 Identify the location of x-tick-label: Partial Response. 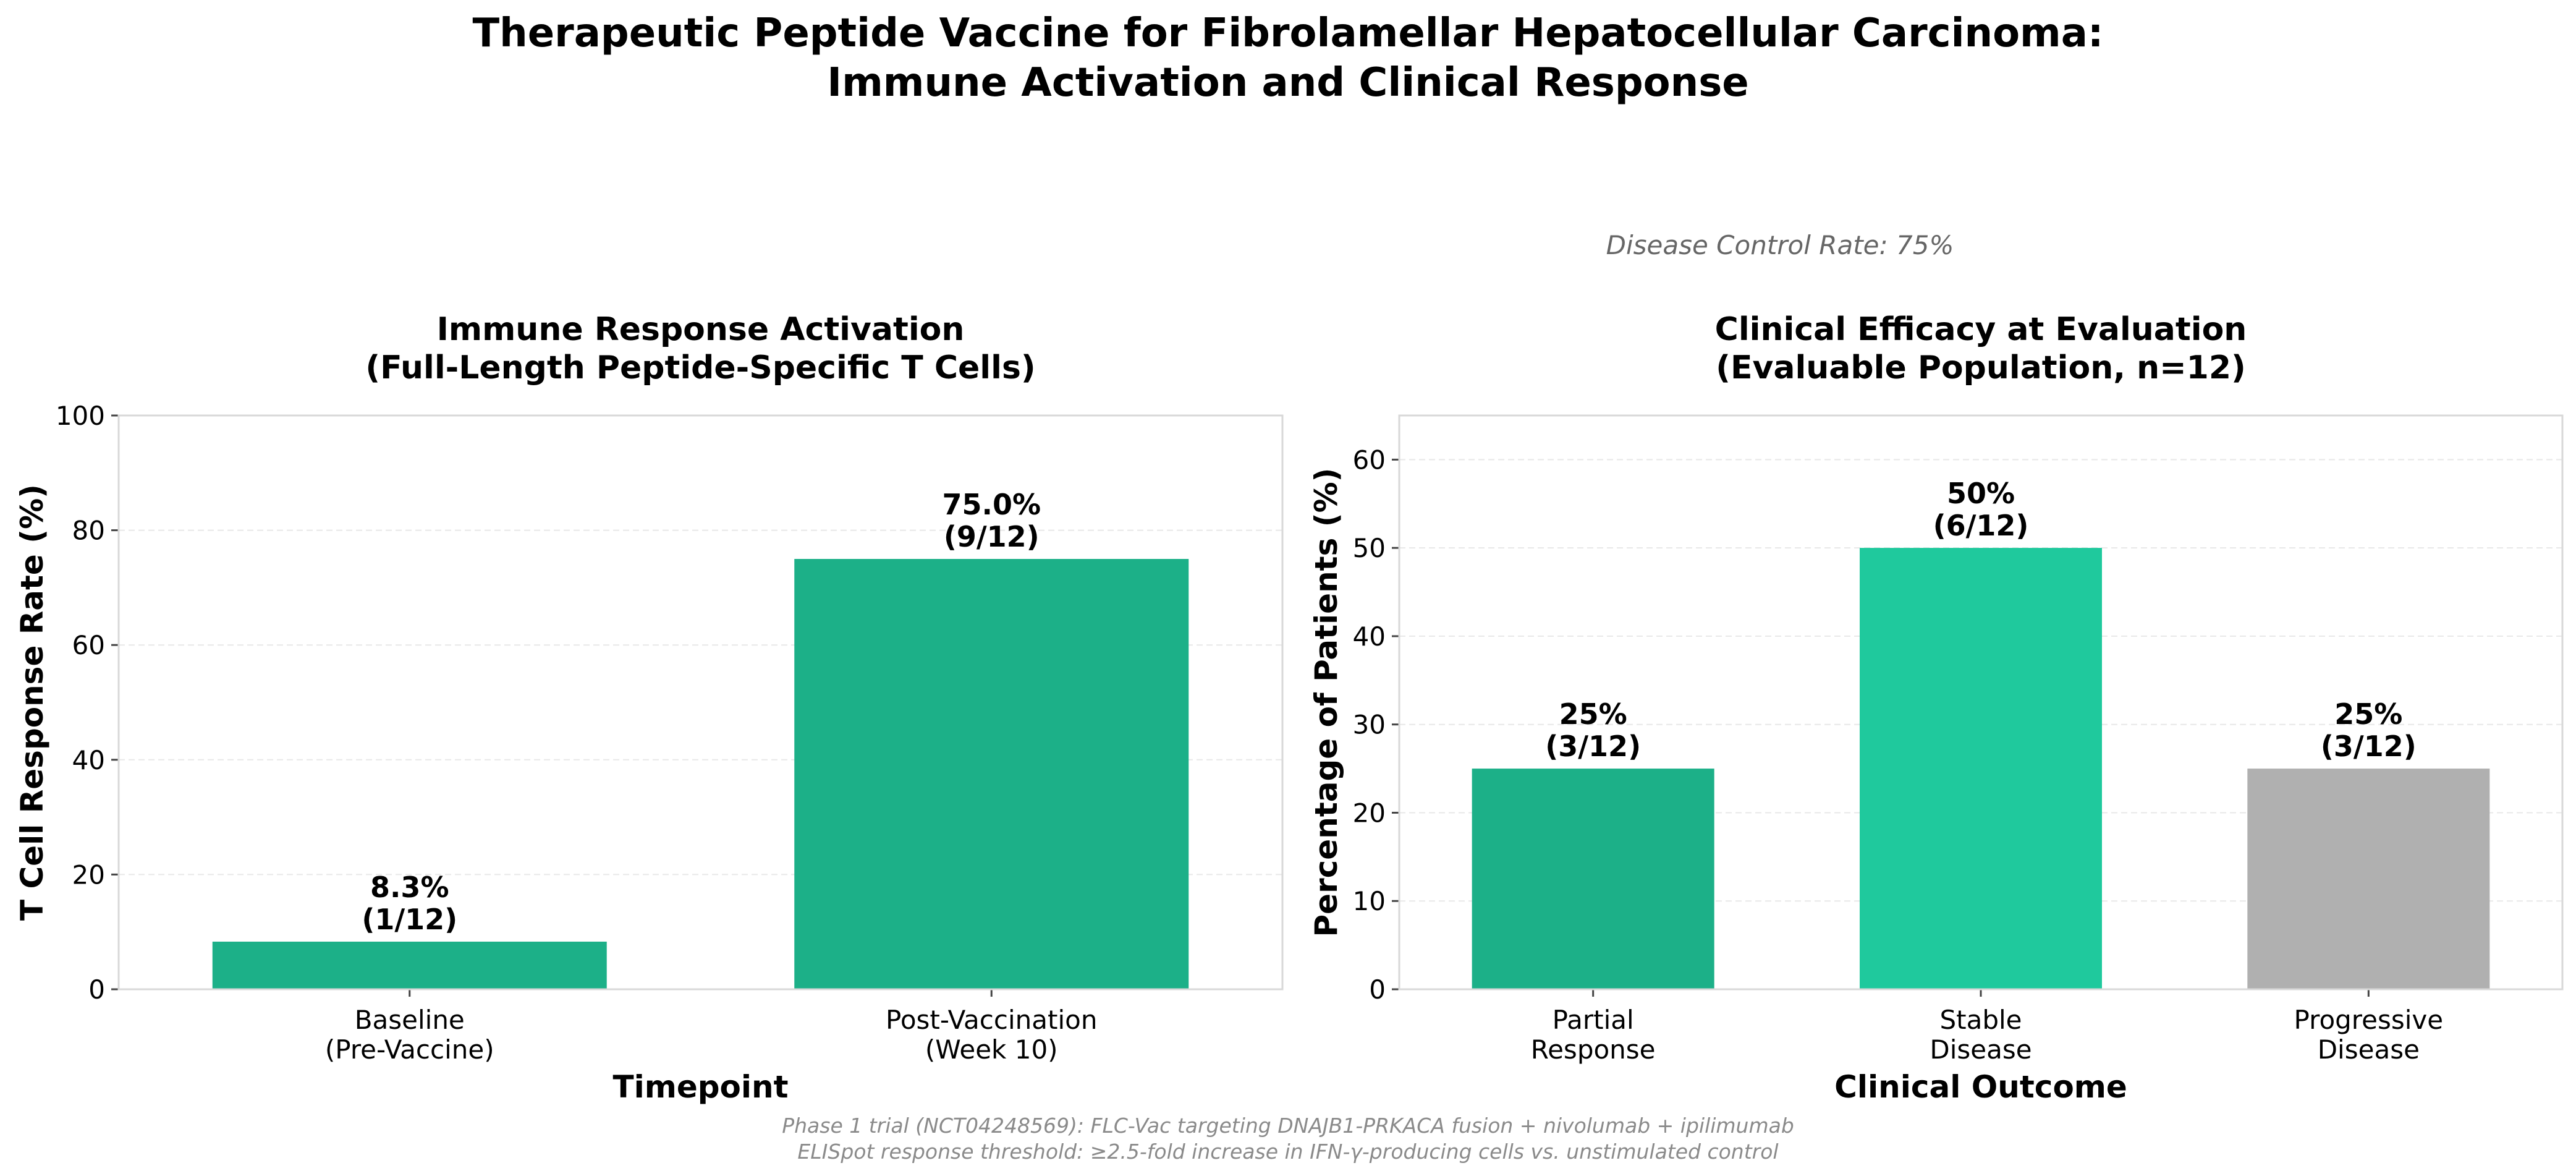
(1593, 1035).